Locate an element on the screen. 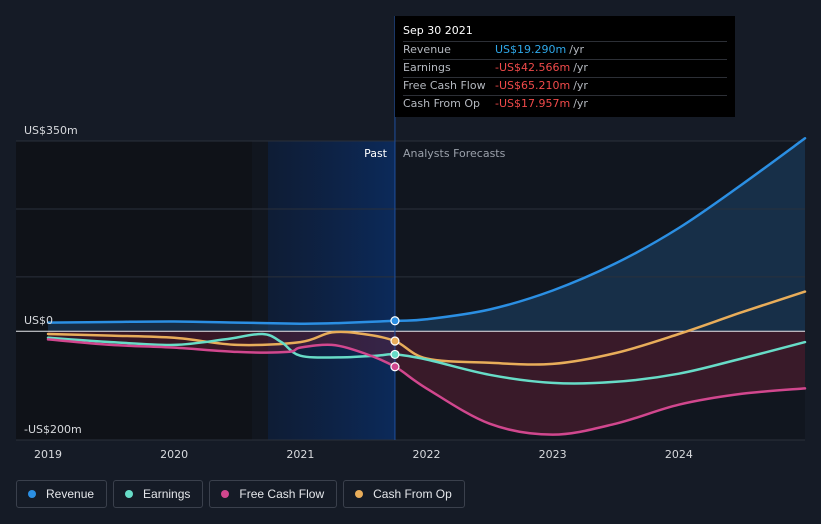  legend-item-cash-from-op: Cash From Op is located at coordinates (404, 494).